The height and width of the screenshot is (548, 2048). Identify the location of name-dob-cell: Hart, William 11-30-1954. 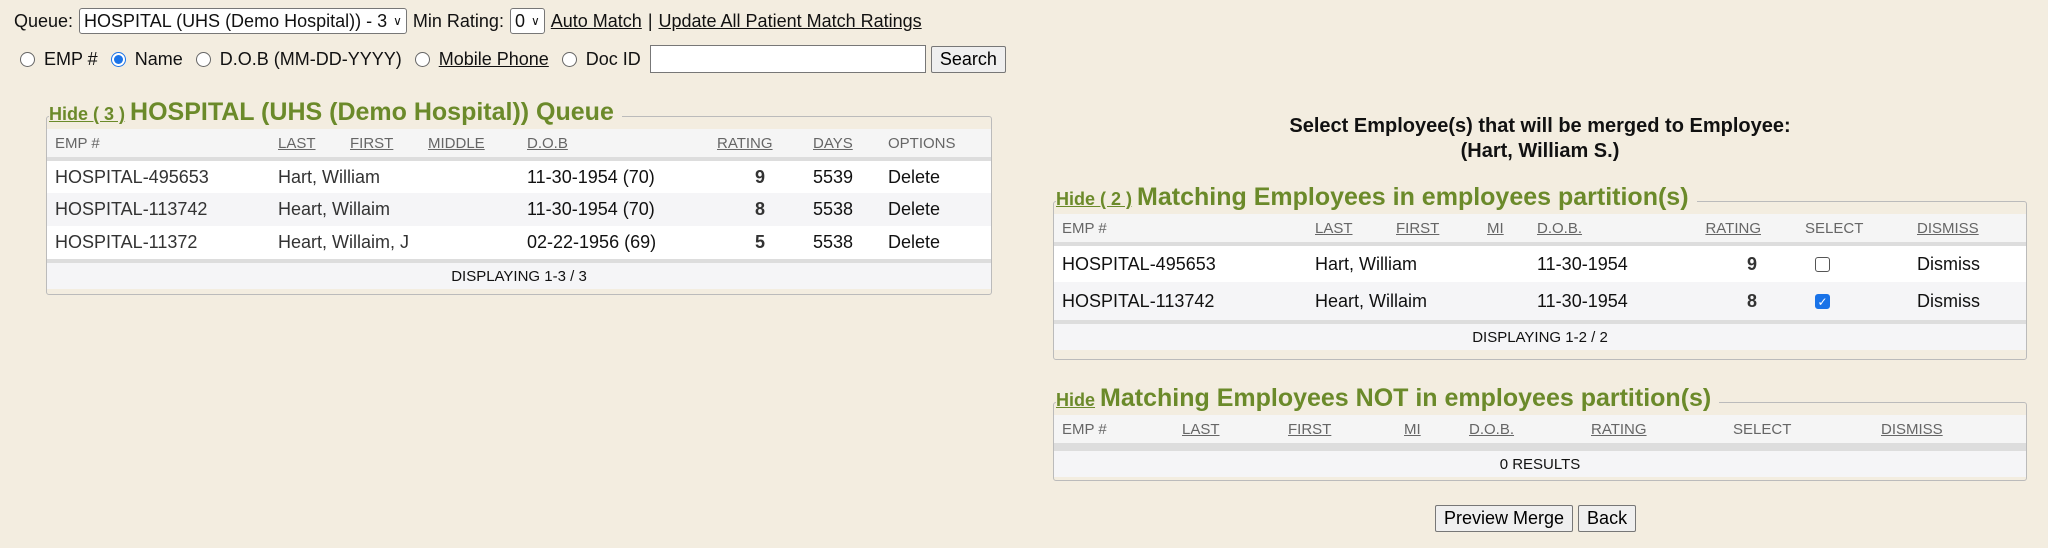
(1497, 263).